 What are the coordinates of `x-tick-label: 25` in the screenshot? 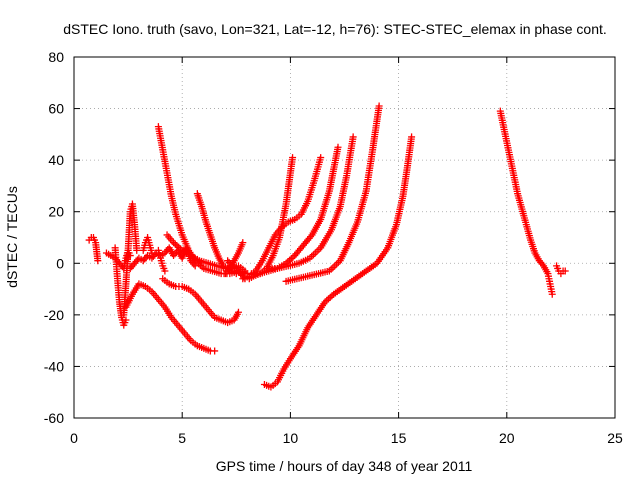 It's located at (615, 438).